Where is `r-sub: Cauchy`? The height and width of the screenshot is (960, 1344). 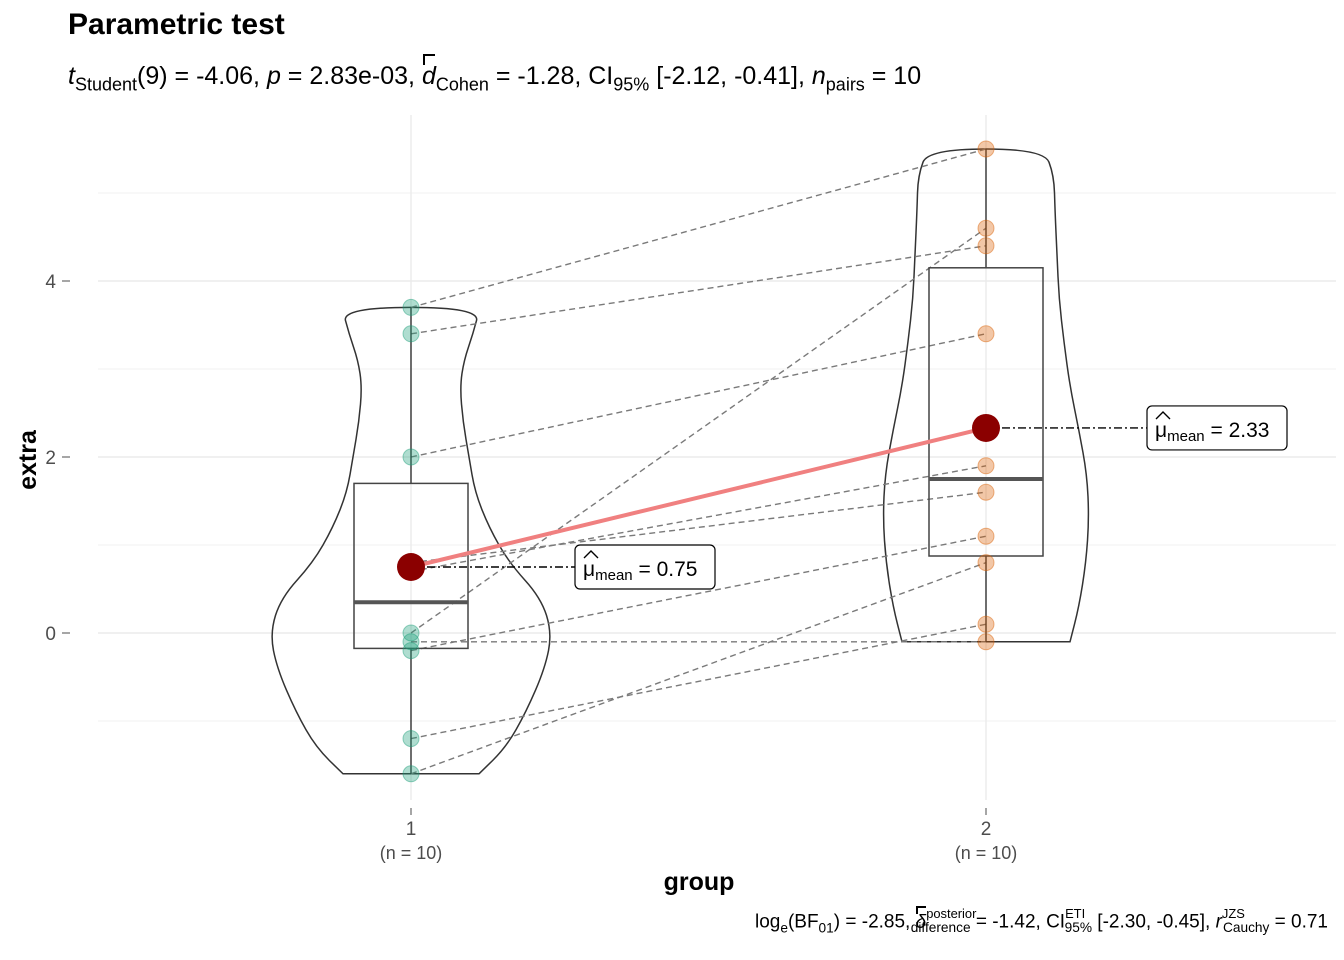
r-sub: Cauchy is located at coordinates (1246, 928).